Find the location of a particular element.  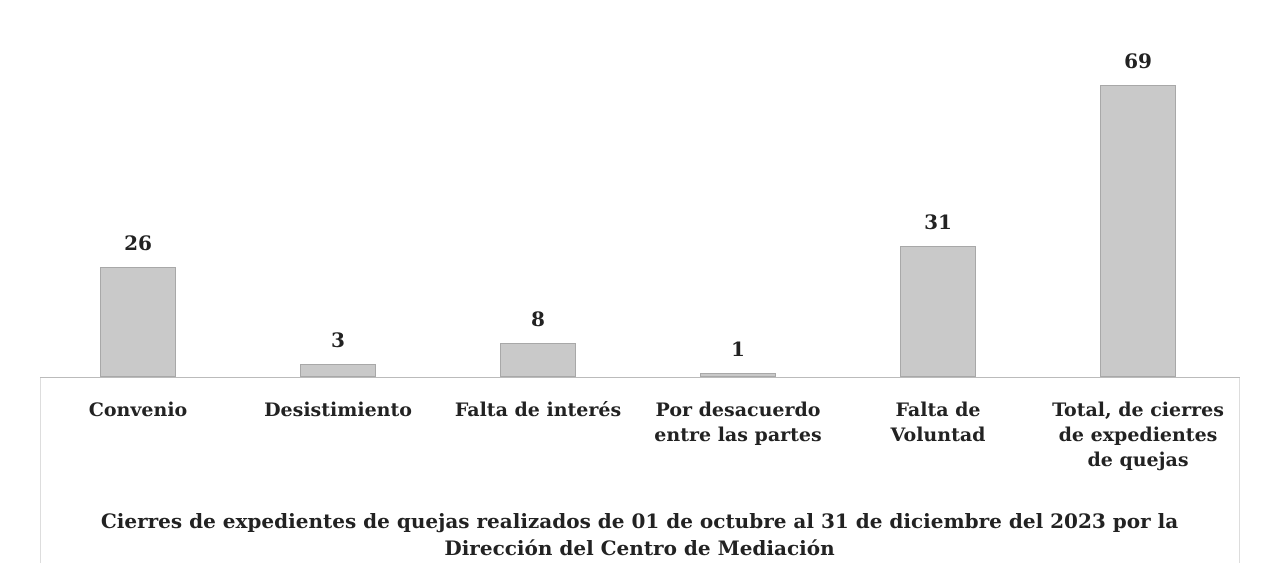

x-tick-label: Falta de interés is located at coordinates (538, 410).